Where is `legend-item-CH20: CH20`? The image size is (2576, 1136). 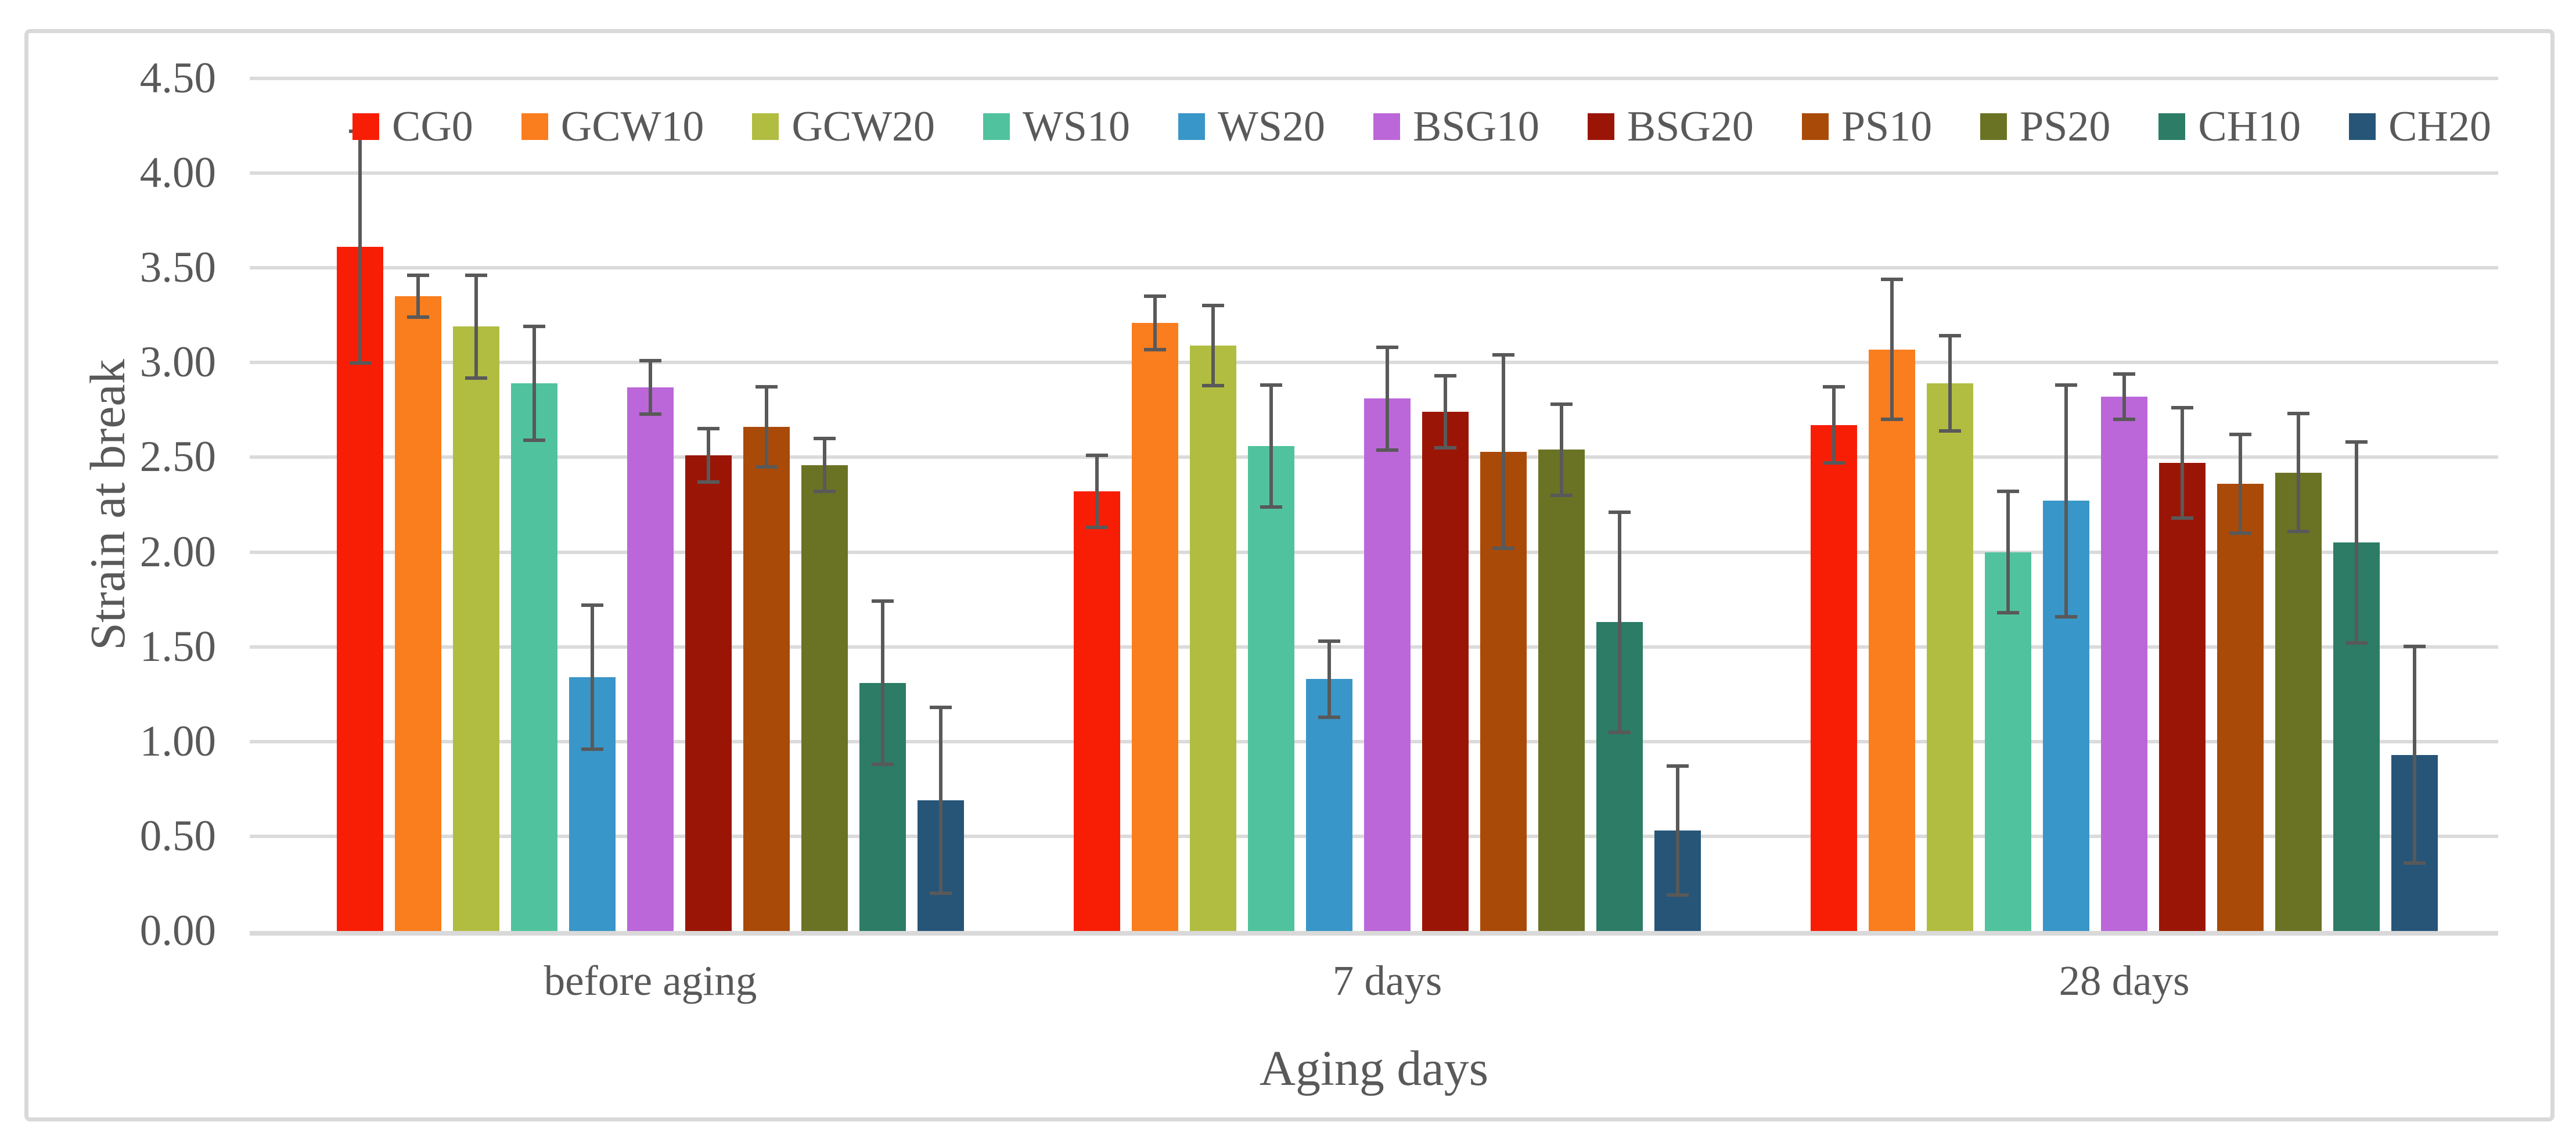
legend-item-CH20: CH20 is located at coordinates (2420, 126).